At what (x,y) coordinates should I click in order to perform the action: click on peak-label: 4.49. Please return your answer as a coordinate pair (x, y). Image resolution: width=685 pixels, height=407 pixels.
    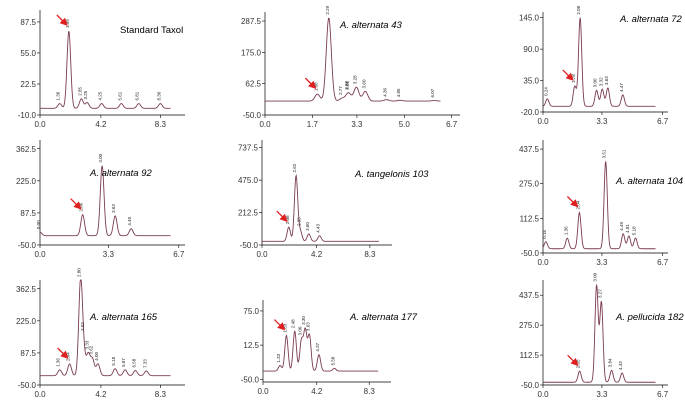
    Looking at the image, I should click on (621, 226).